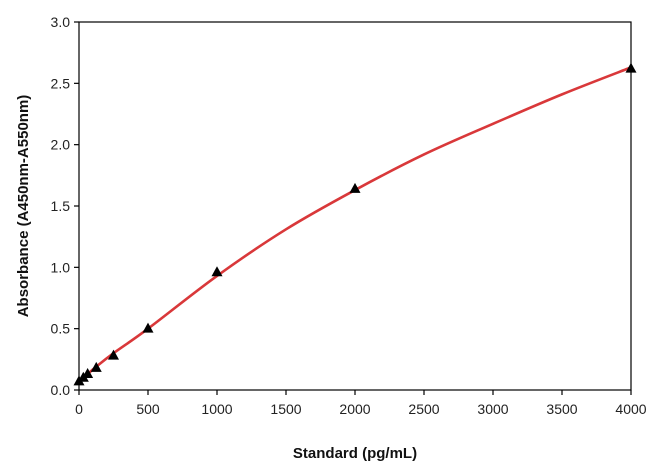 The width and height of the screenshot is (650, 472). What do you see at coordinates (61, 267) in the screenshot?
I see `y-tick-label: 1.0` at bounding box center [61, 267].